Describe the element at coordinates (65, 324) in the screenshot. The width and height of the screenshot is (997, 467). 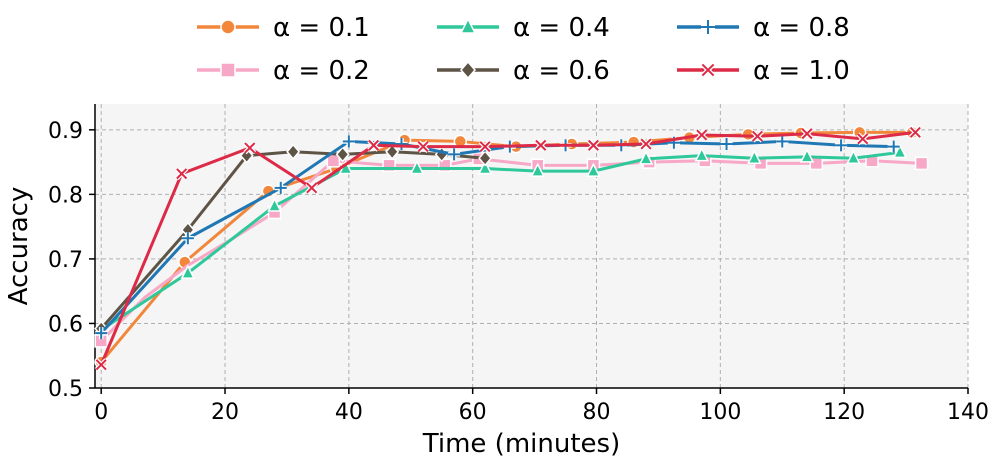
I see `y-tick-label: 0.6` at that location.